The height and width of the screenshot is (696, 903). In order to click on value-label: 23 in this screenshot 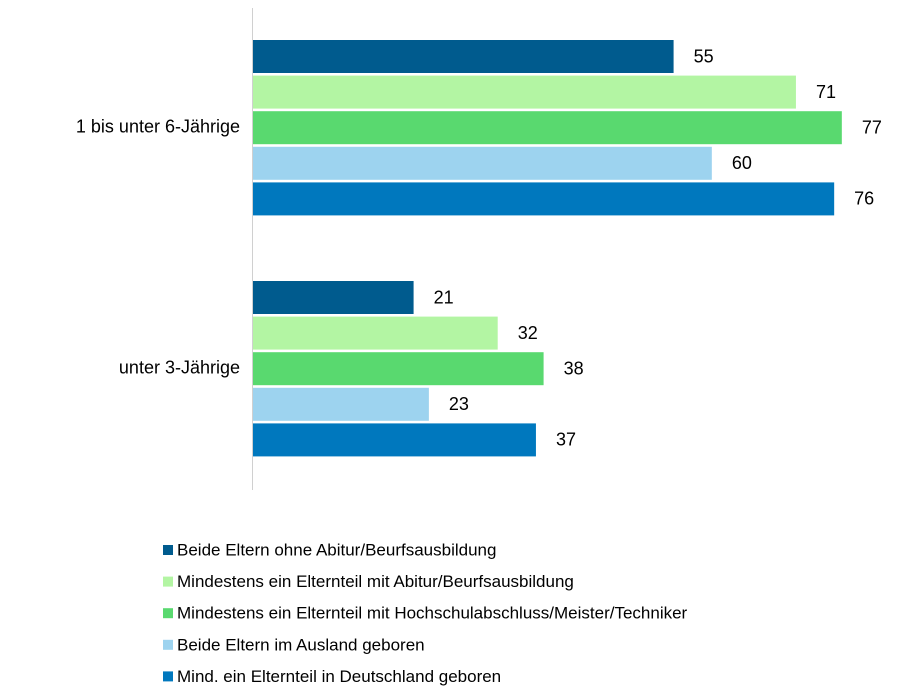, I will do `click(459, 404)`.